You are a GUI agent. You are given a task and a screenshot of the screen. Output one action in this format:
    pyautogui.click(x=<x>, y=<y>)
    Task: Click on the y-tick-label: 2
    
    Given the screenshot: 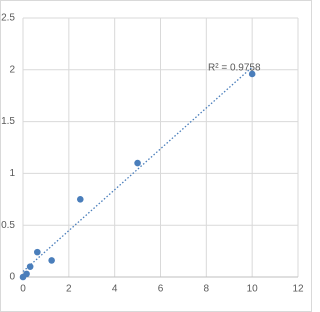 What is the action you would take?
    pyautogui.click(x=12, y=69)
    